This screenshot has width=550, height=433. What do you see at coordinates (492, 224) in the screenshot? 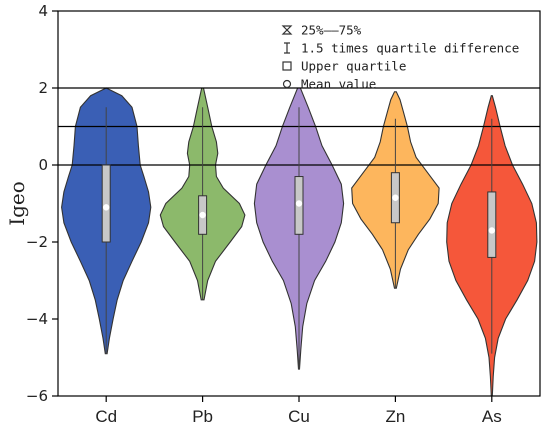
I see `iqr-box-as` at bounding box center [492, 224].